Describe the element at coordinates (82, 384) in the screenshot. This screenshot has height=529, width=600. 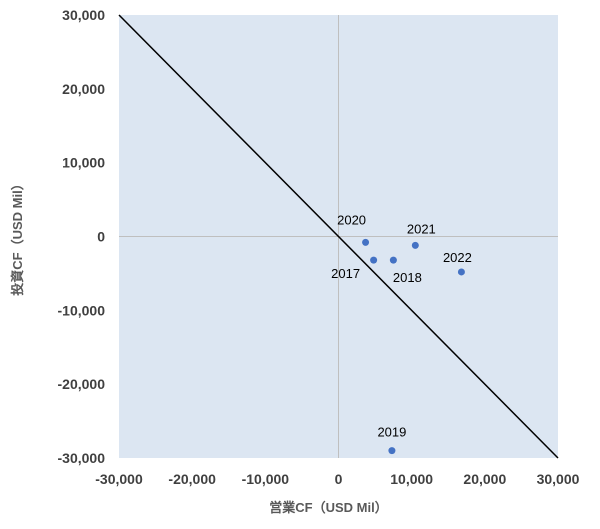
I see `y-tick-label: -20,000` at that location.